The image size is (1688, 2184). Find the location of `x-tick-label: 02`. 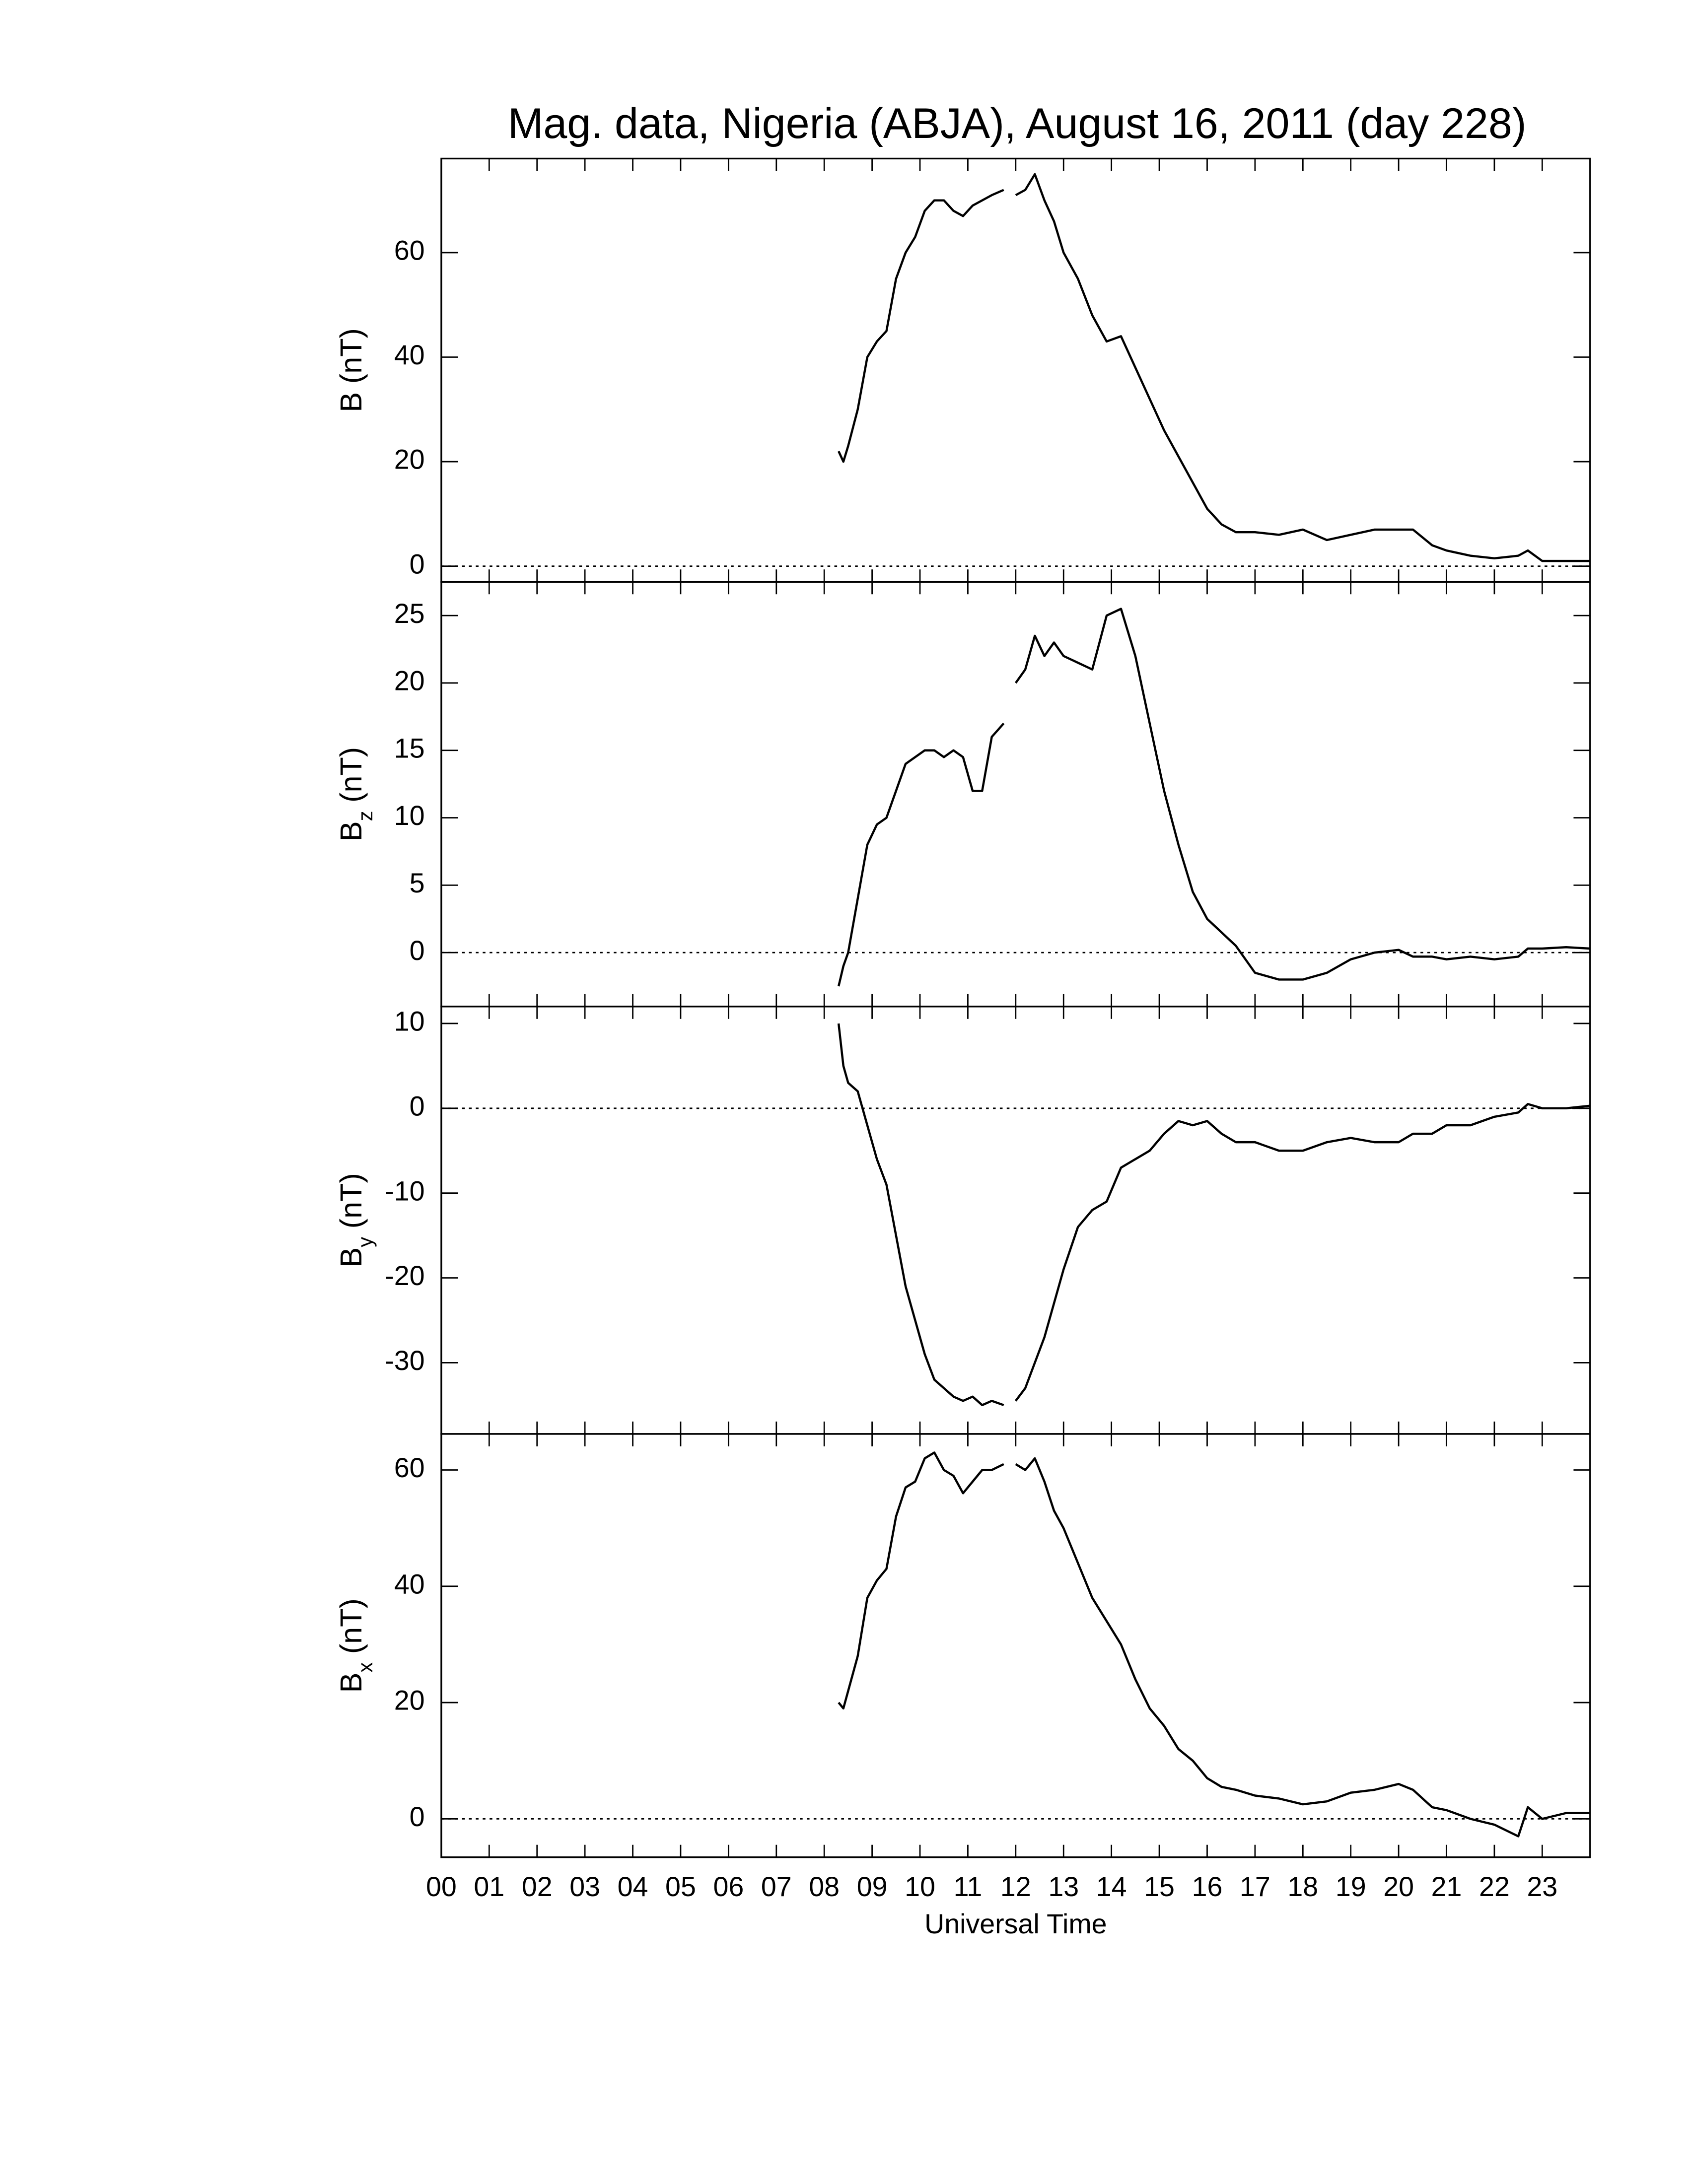

x-tick-label: 02 is located at coordinates (537, 1886).